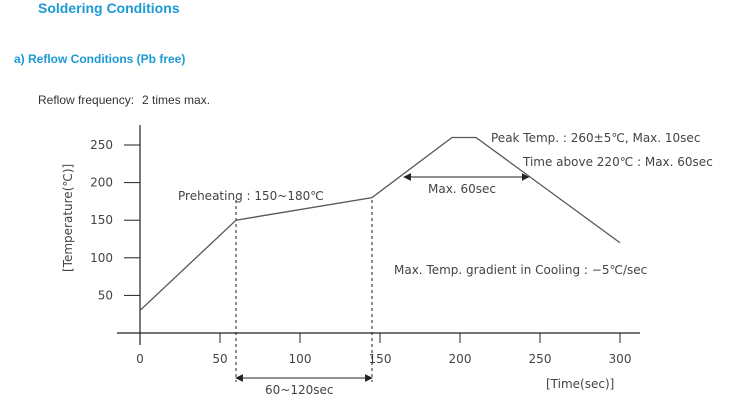 Image resolution: width=750 pixels, height=400 pixels. Describe the element at coordinates (86, 100) in the screenshot. I see `frequency-label: Reflow frequency:` at that location.